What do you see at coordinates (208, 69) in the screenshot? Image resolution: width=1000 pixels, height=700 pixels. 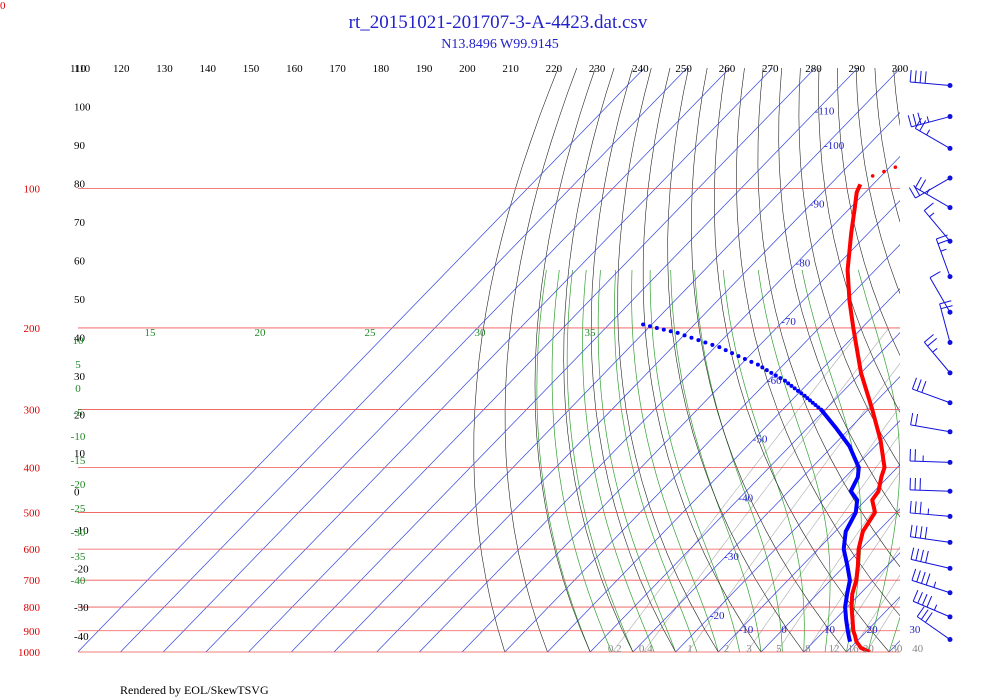 I see `theta-tick-label: 140` at bounding box center [208, 69].